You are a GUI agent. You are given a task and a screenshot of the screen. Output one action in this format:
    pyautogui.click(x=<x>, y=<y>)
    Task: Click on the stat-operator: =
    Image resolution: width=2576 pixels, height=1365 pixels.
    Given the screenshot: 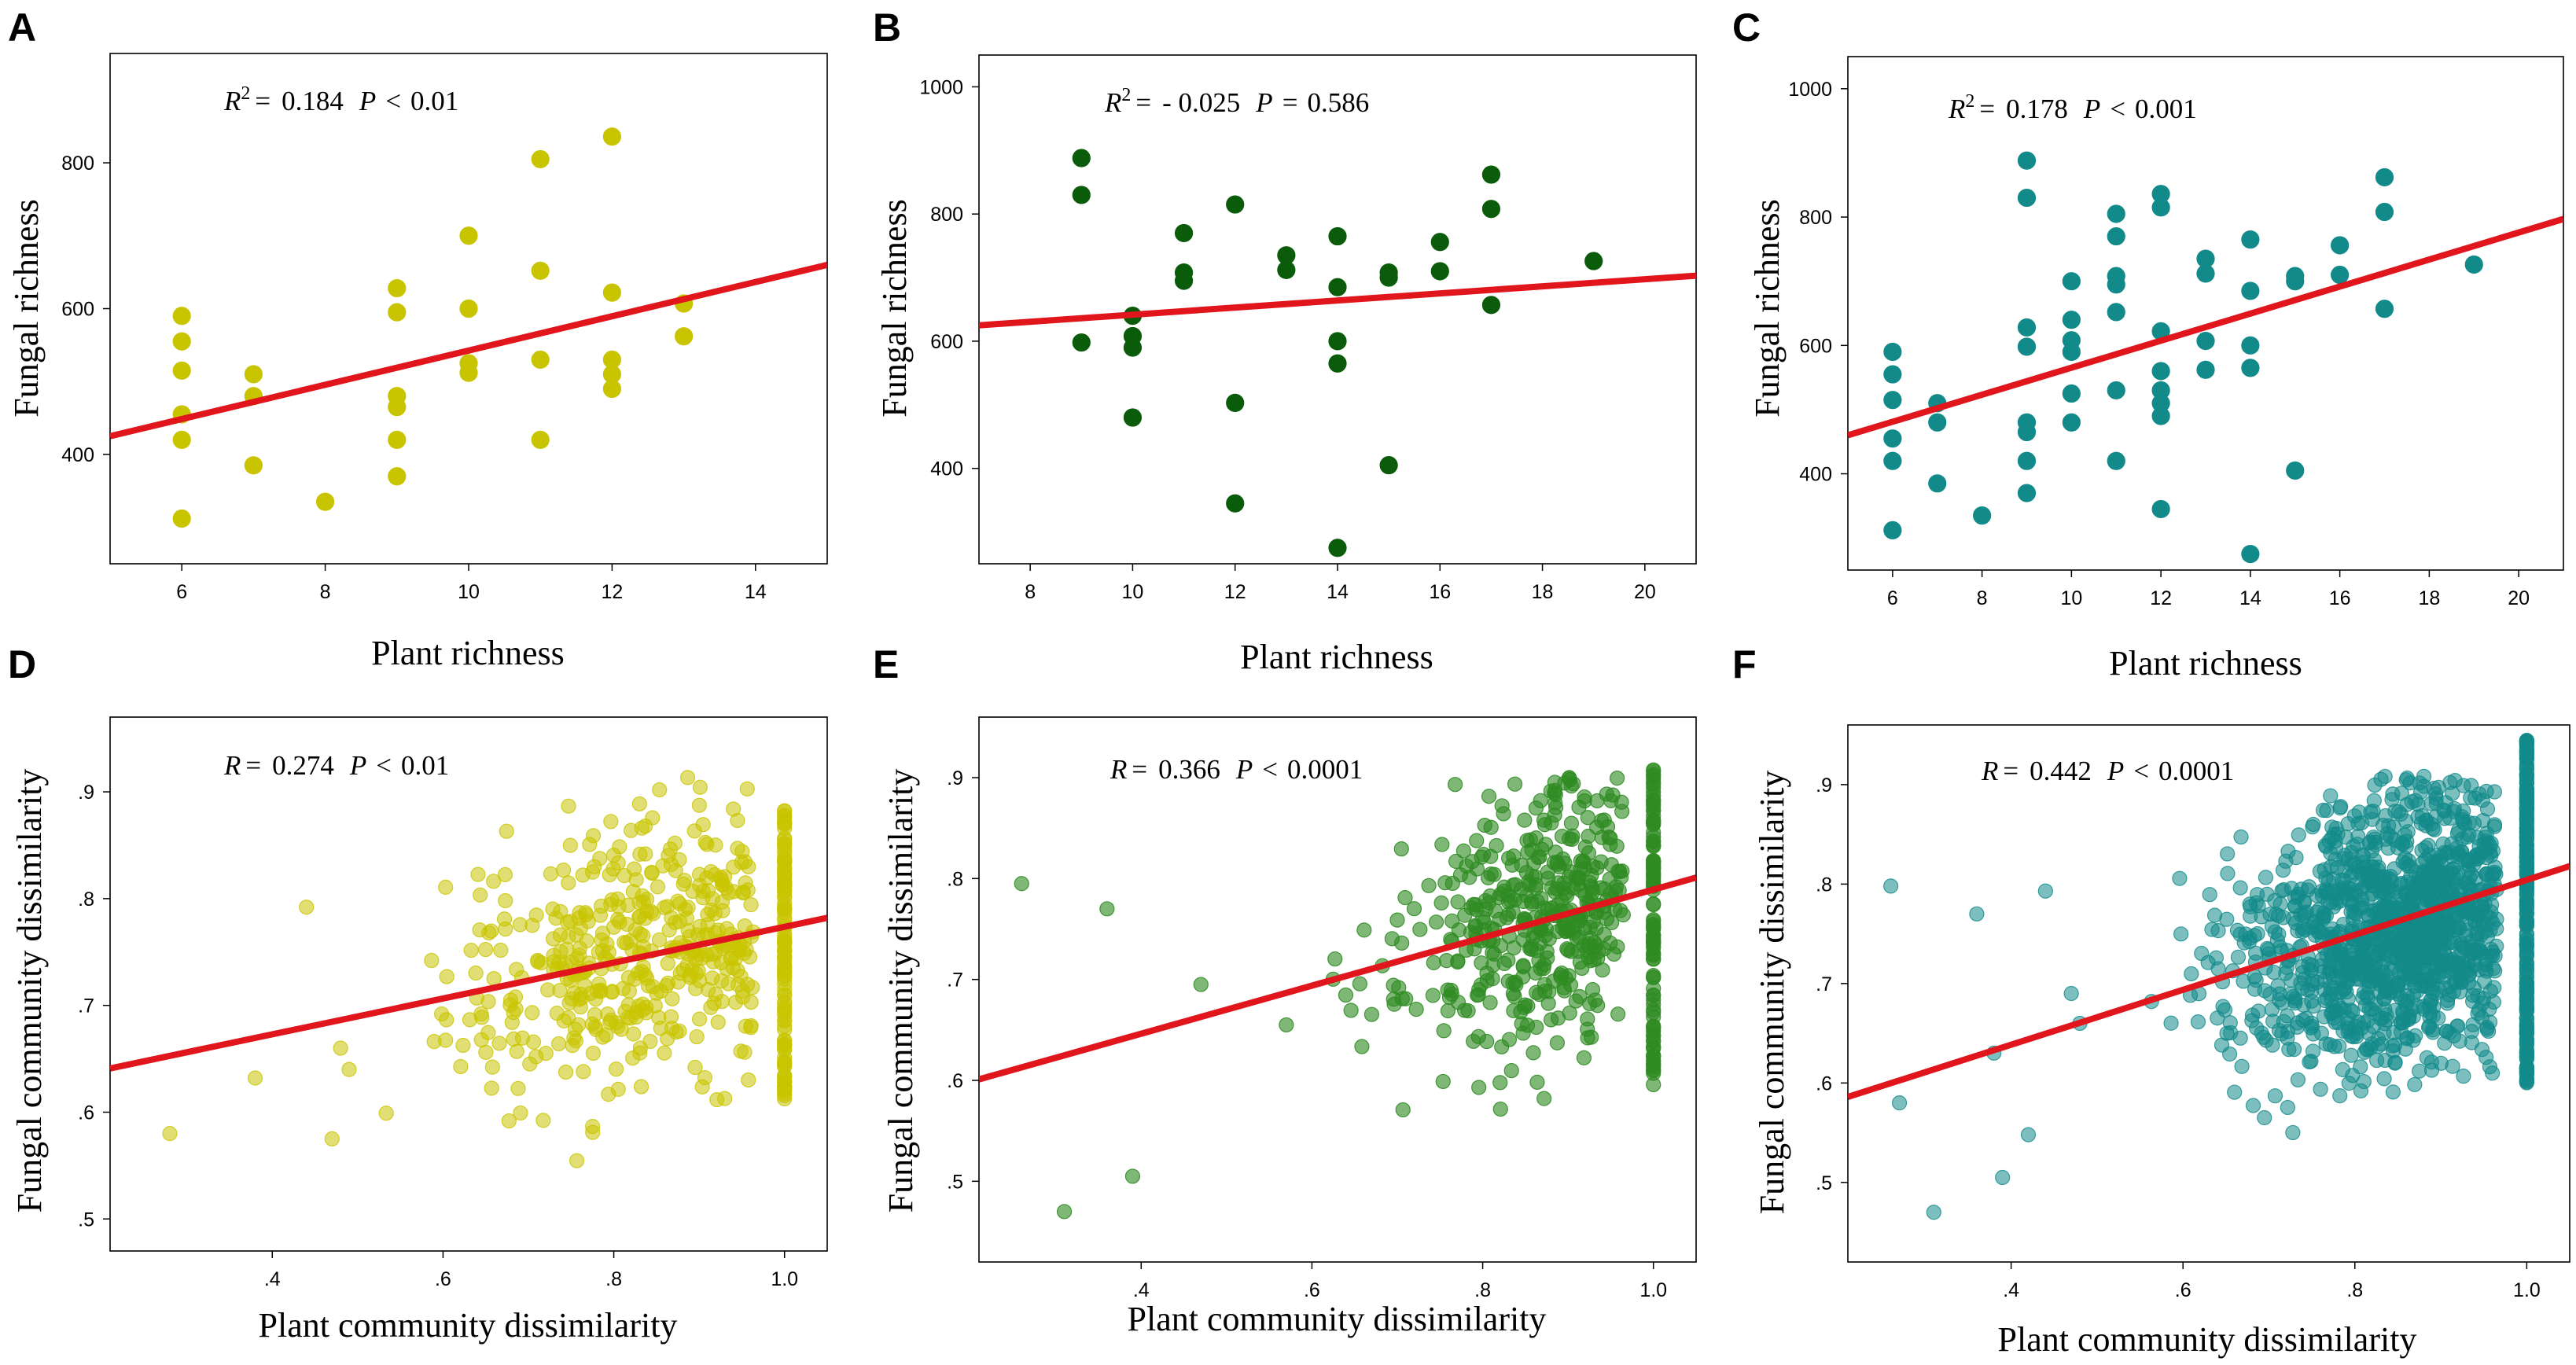 What is the action you would take?
    pyautogui.click(x=1140, y=769)
    